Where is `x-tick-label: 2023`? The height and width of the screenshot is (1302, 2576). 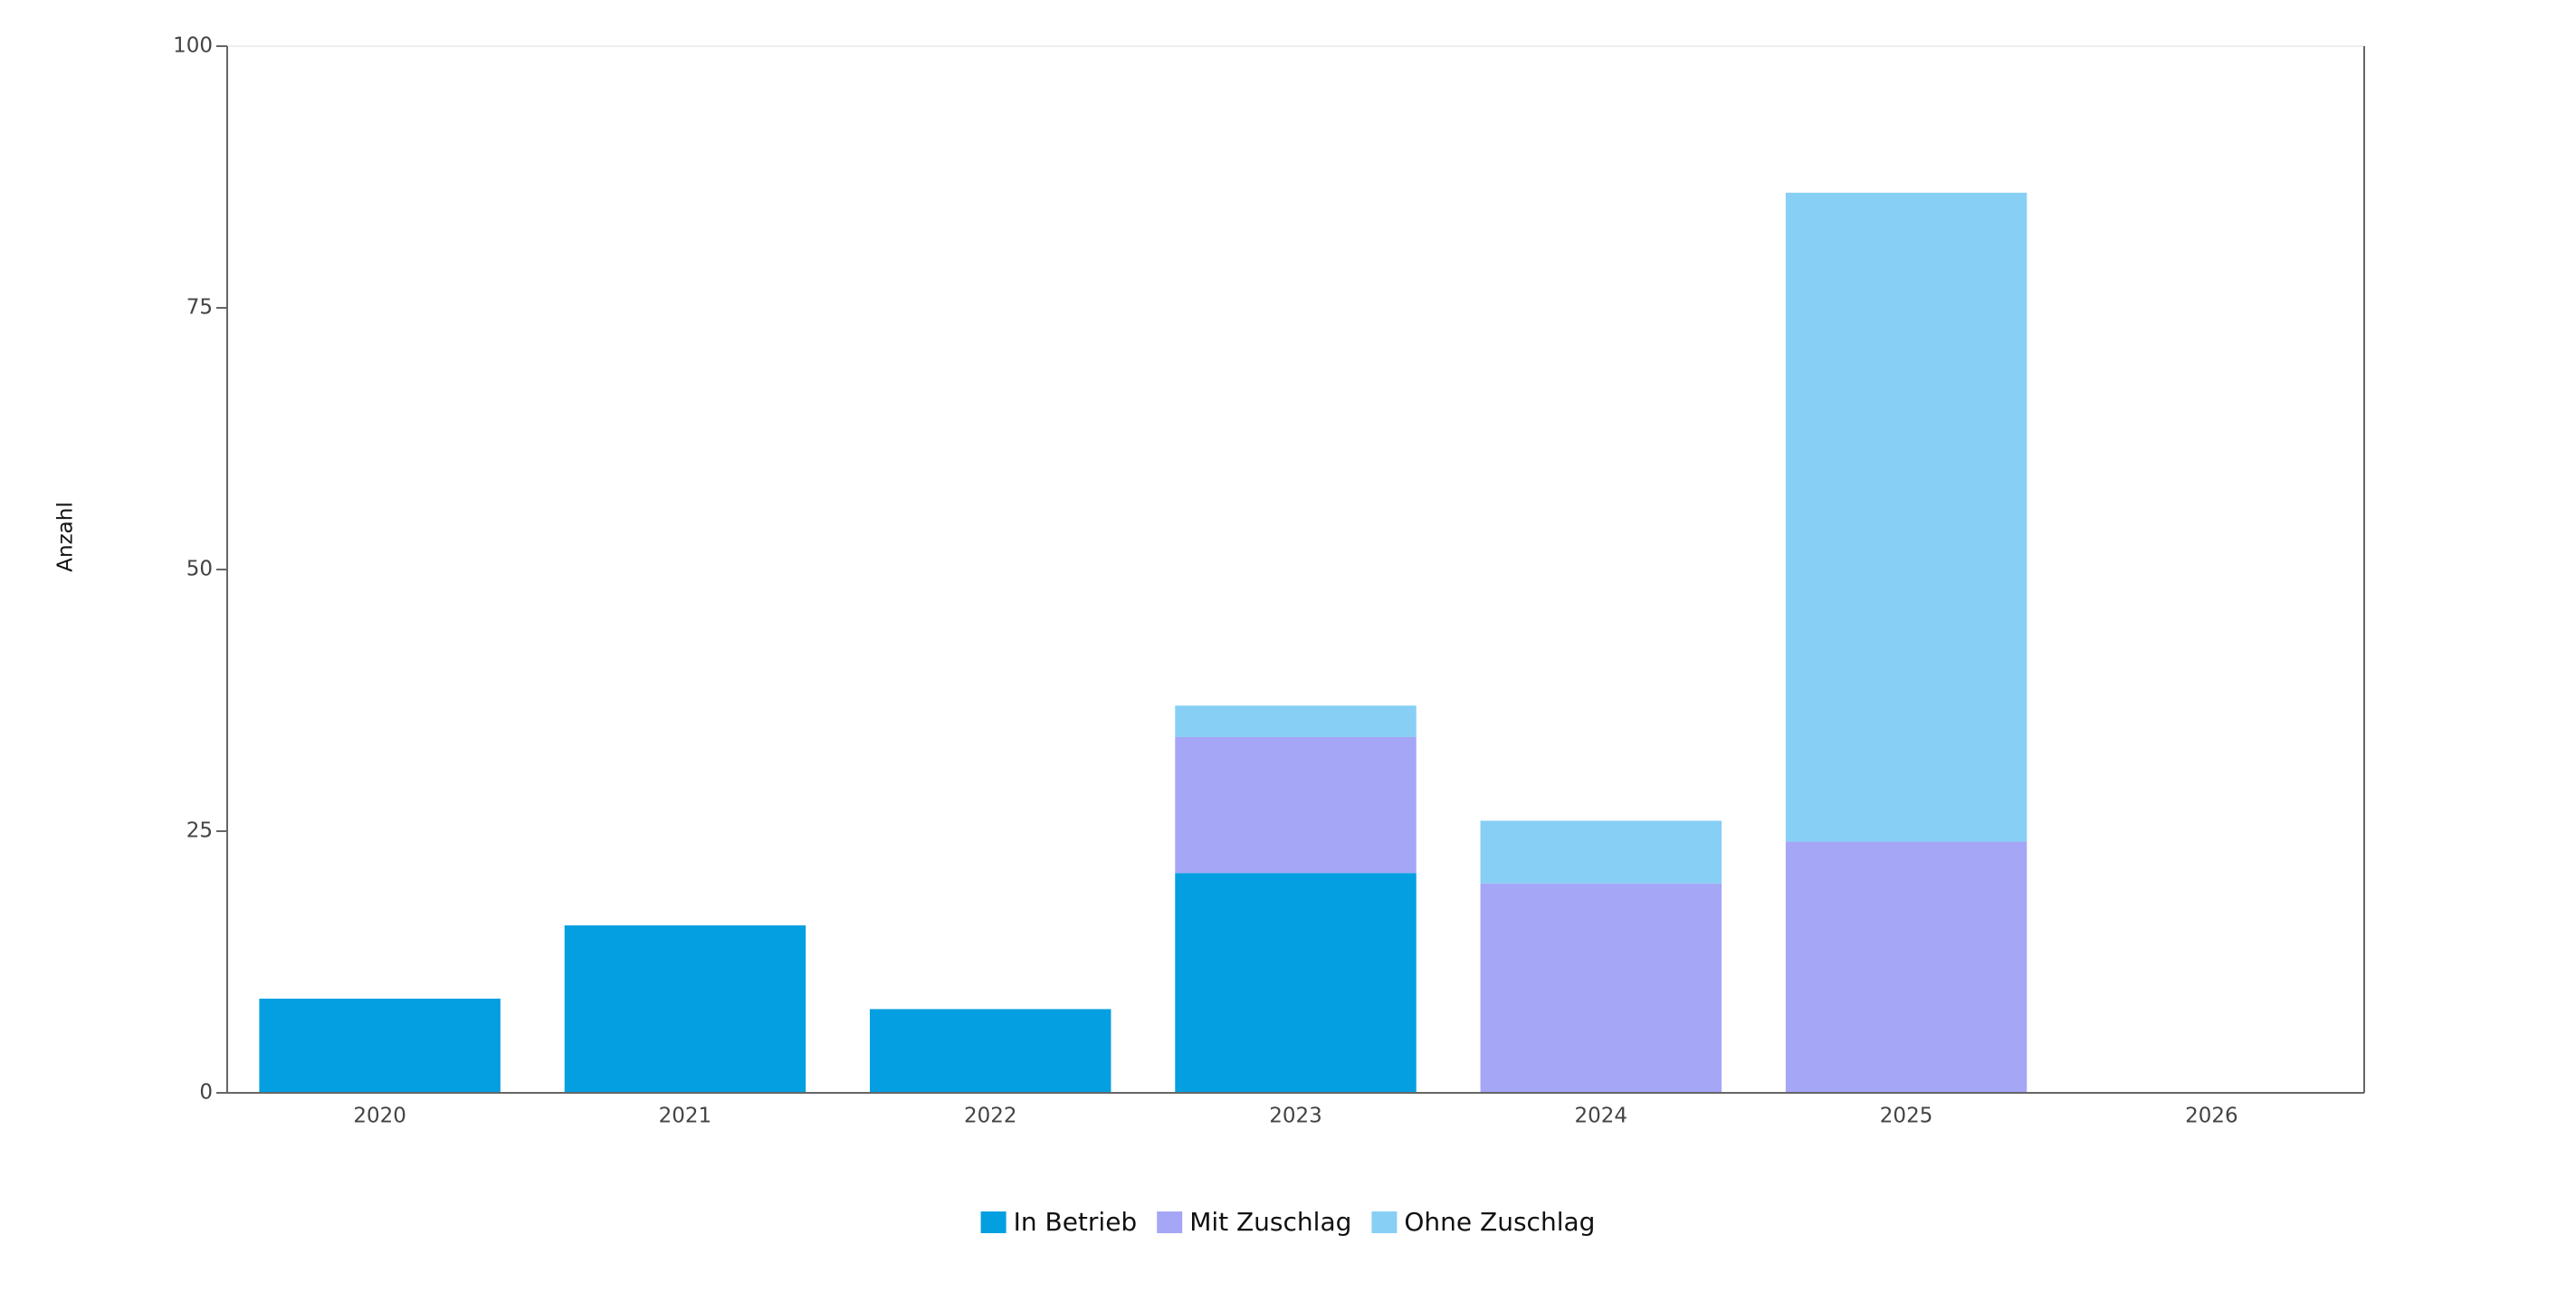 x-tick-label: 2023 is located at coordinates (1295, 1117).